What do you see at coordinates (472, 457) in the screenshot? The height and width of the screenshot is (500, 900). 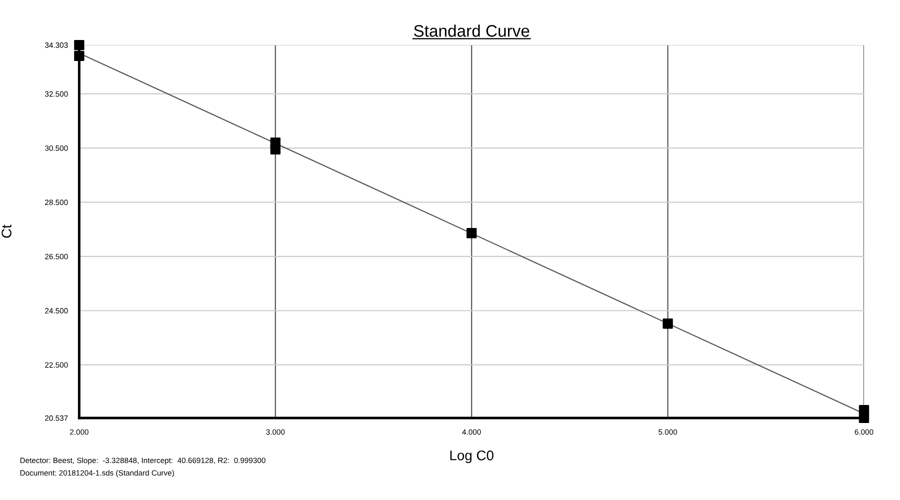 I see `x-axis-title: Log C0` at bounding box center [472, 457].